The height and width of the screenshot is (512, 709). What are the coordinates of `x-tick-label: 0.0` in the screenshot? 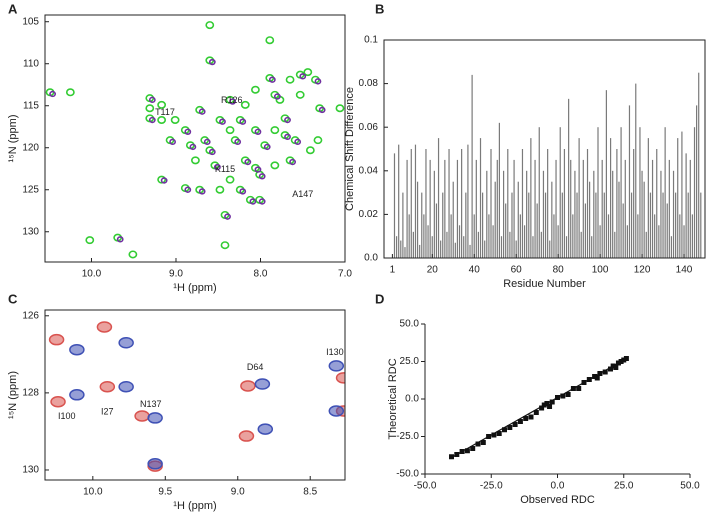 It's located at (558, 486).